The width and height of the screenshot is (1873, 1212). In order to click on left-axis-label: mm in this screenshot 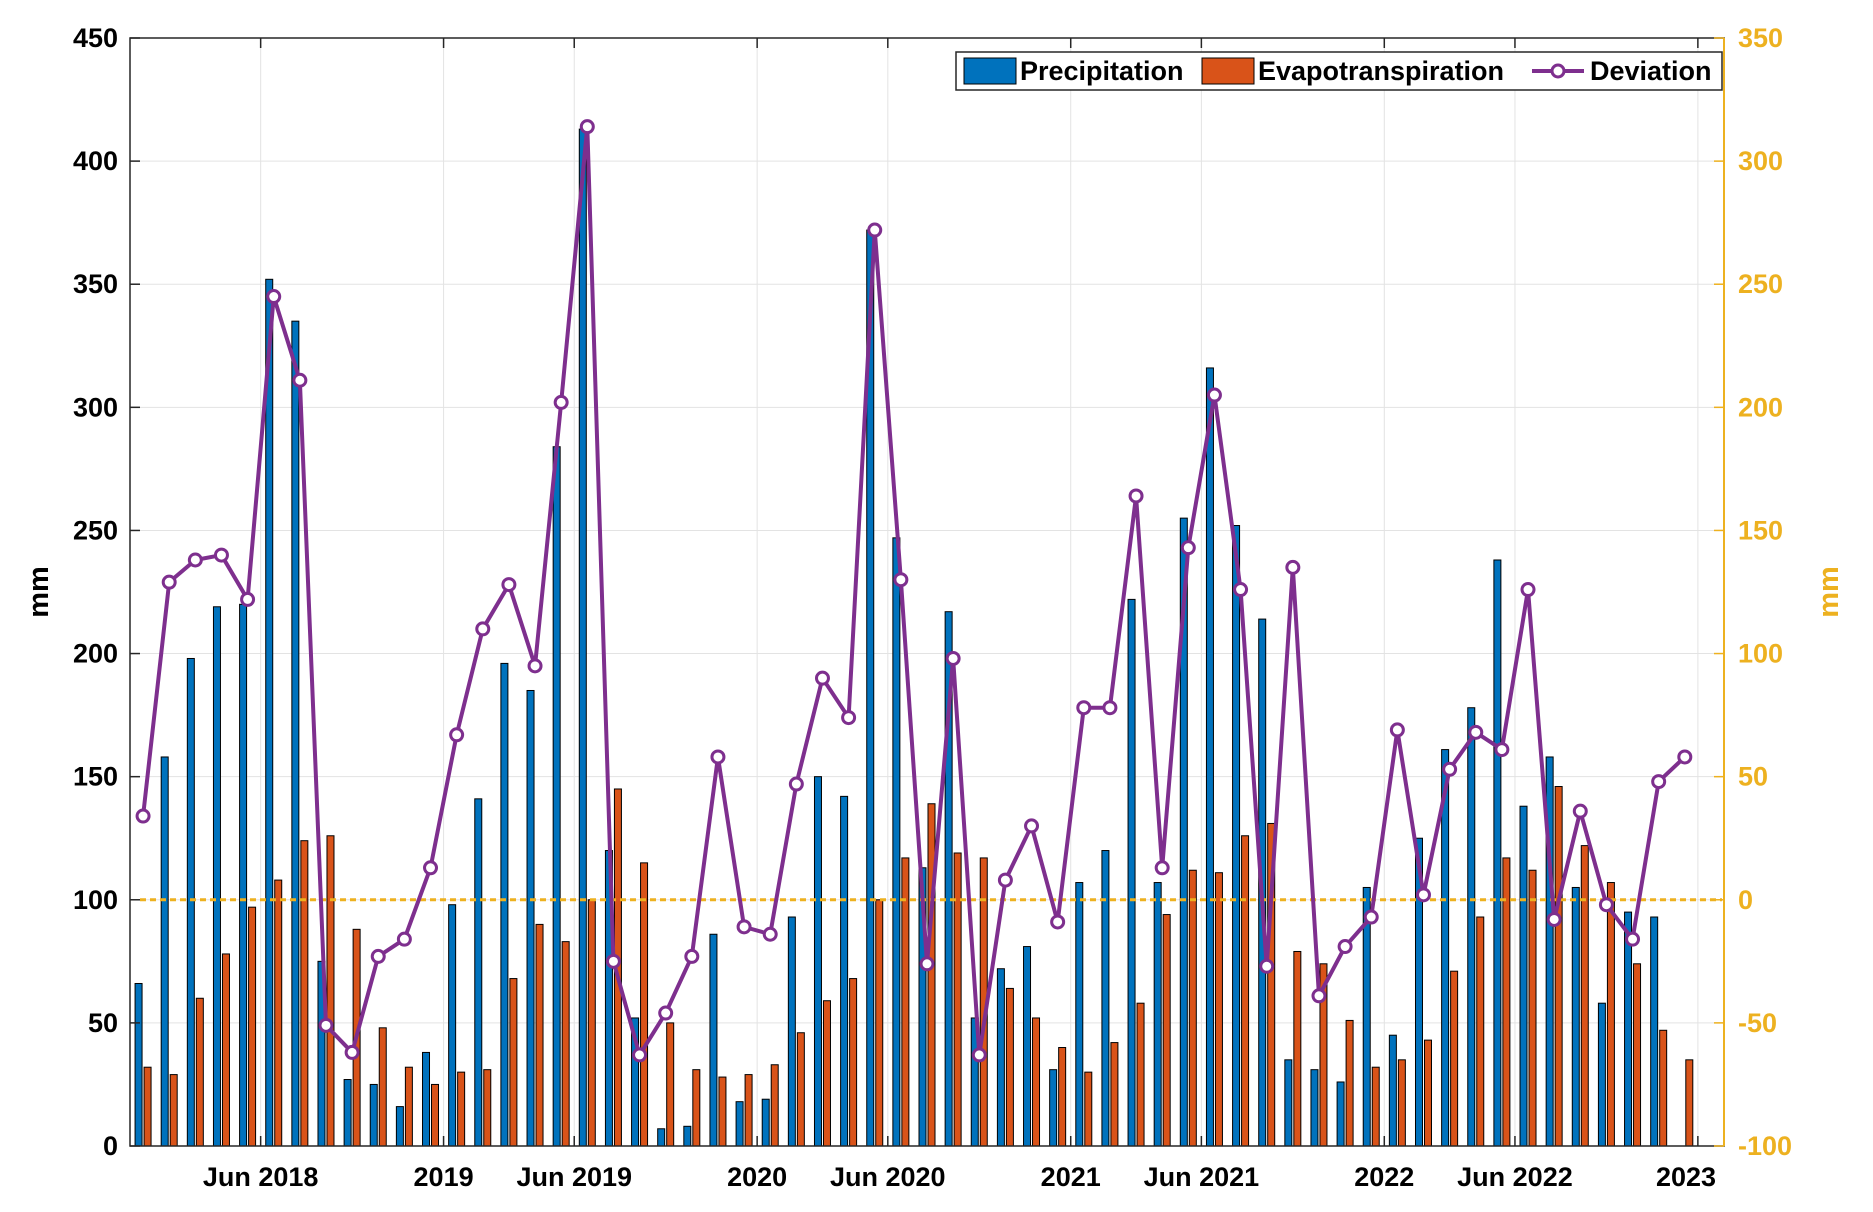, I will do `click(39, 592)`.